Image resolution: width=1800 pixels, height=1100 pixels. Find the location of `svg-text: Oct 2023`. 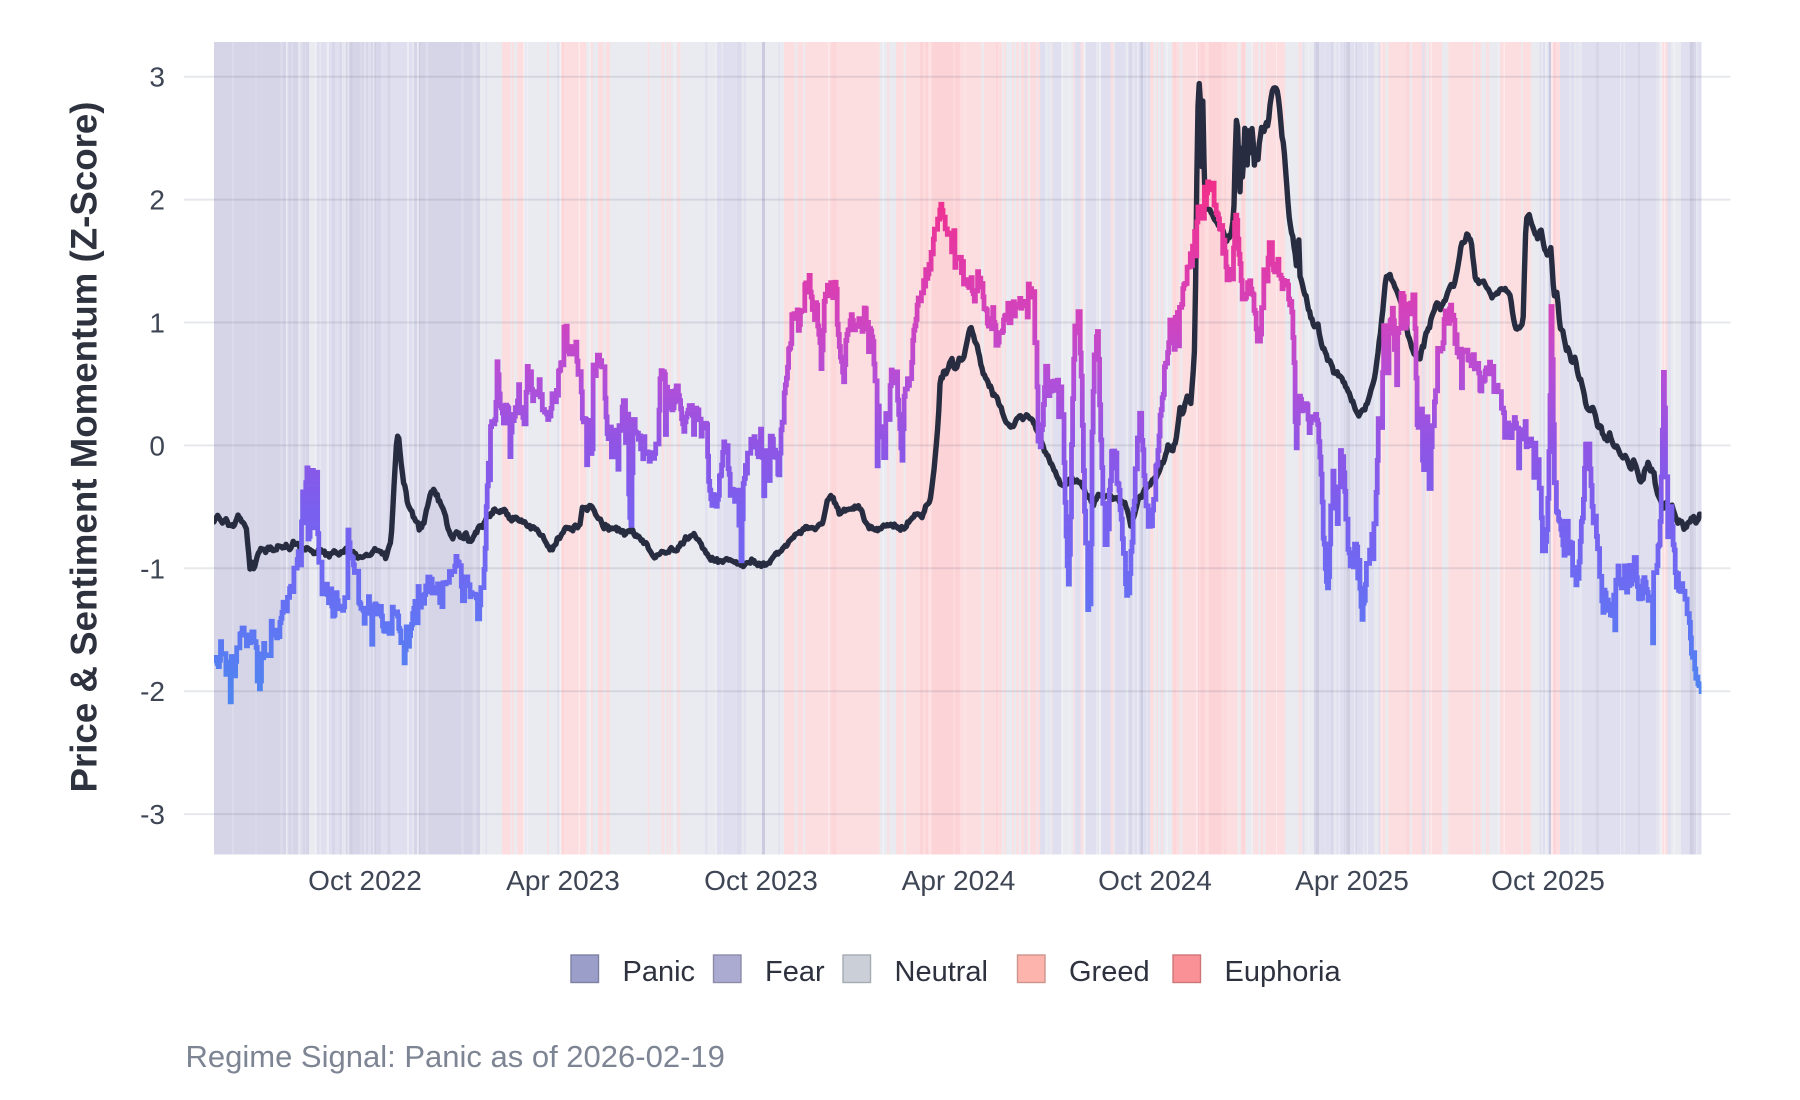

svg-text: Oct 2023 is located at coordinates (761, 880).